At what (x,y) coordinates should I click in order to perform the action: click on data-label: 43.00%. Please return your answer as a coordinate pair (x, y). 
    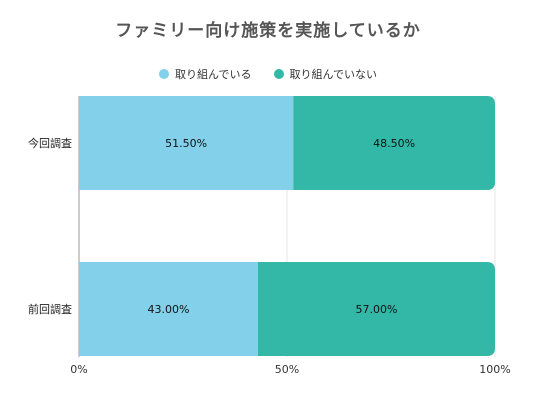
    Looking at the image, I should click on (168, 309).